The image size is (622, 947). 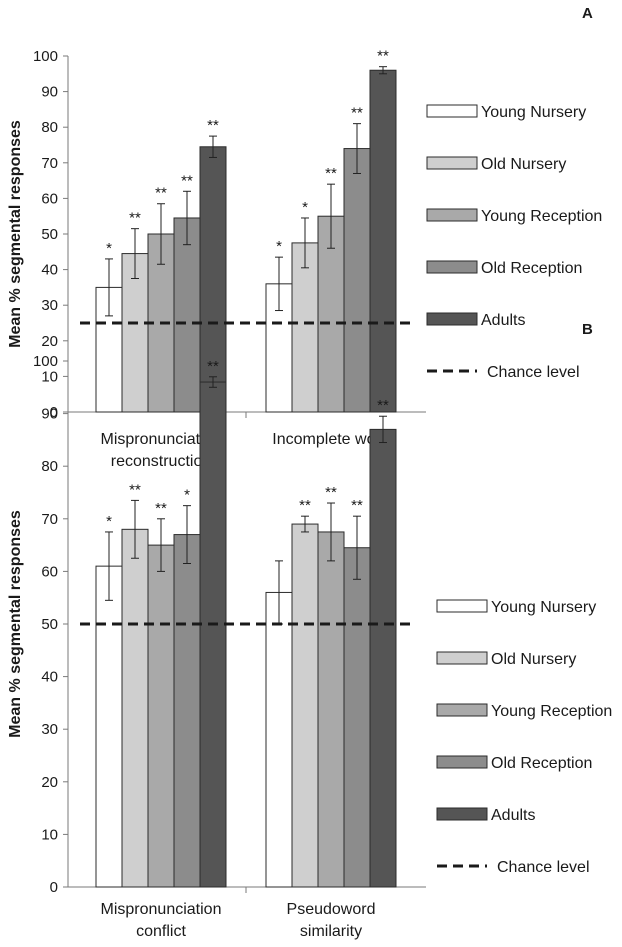 What do you see at coordinates (330, 439) in the screenshot?
I see `category-label: Incomplete word` at bounding box center [330, 439].